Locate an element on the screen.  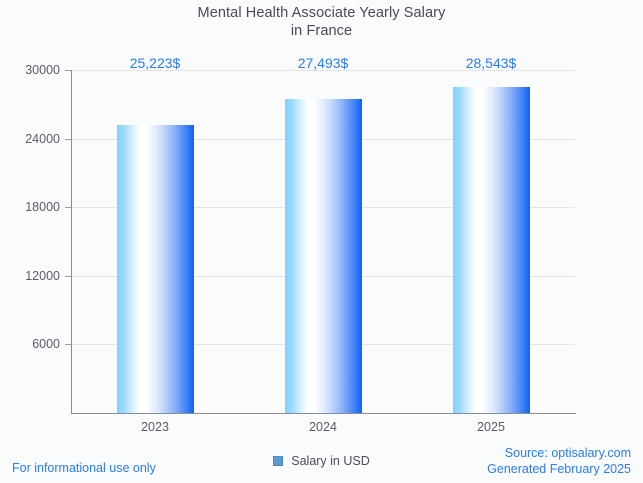
chart-legend: Salary in USD is located at coordinates (321, 461).